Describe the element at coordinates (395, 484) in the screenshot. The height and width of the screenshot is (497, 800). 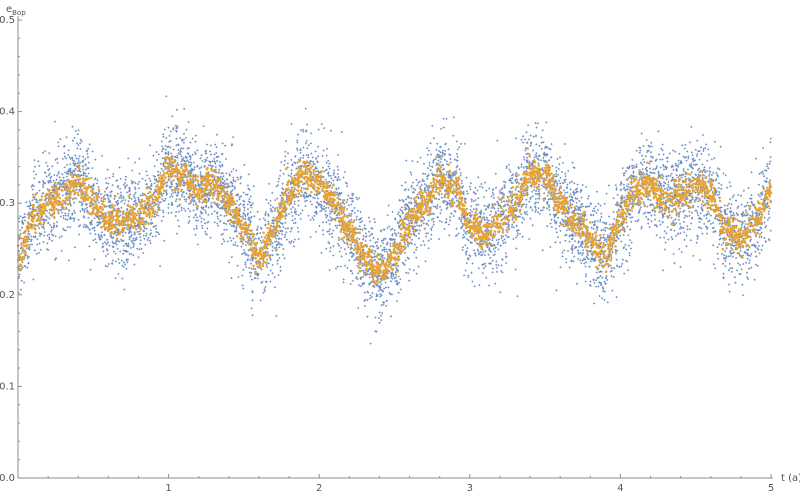
I see `x-ticks: 1 2 3 4 5` at that location.